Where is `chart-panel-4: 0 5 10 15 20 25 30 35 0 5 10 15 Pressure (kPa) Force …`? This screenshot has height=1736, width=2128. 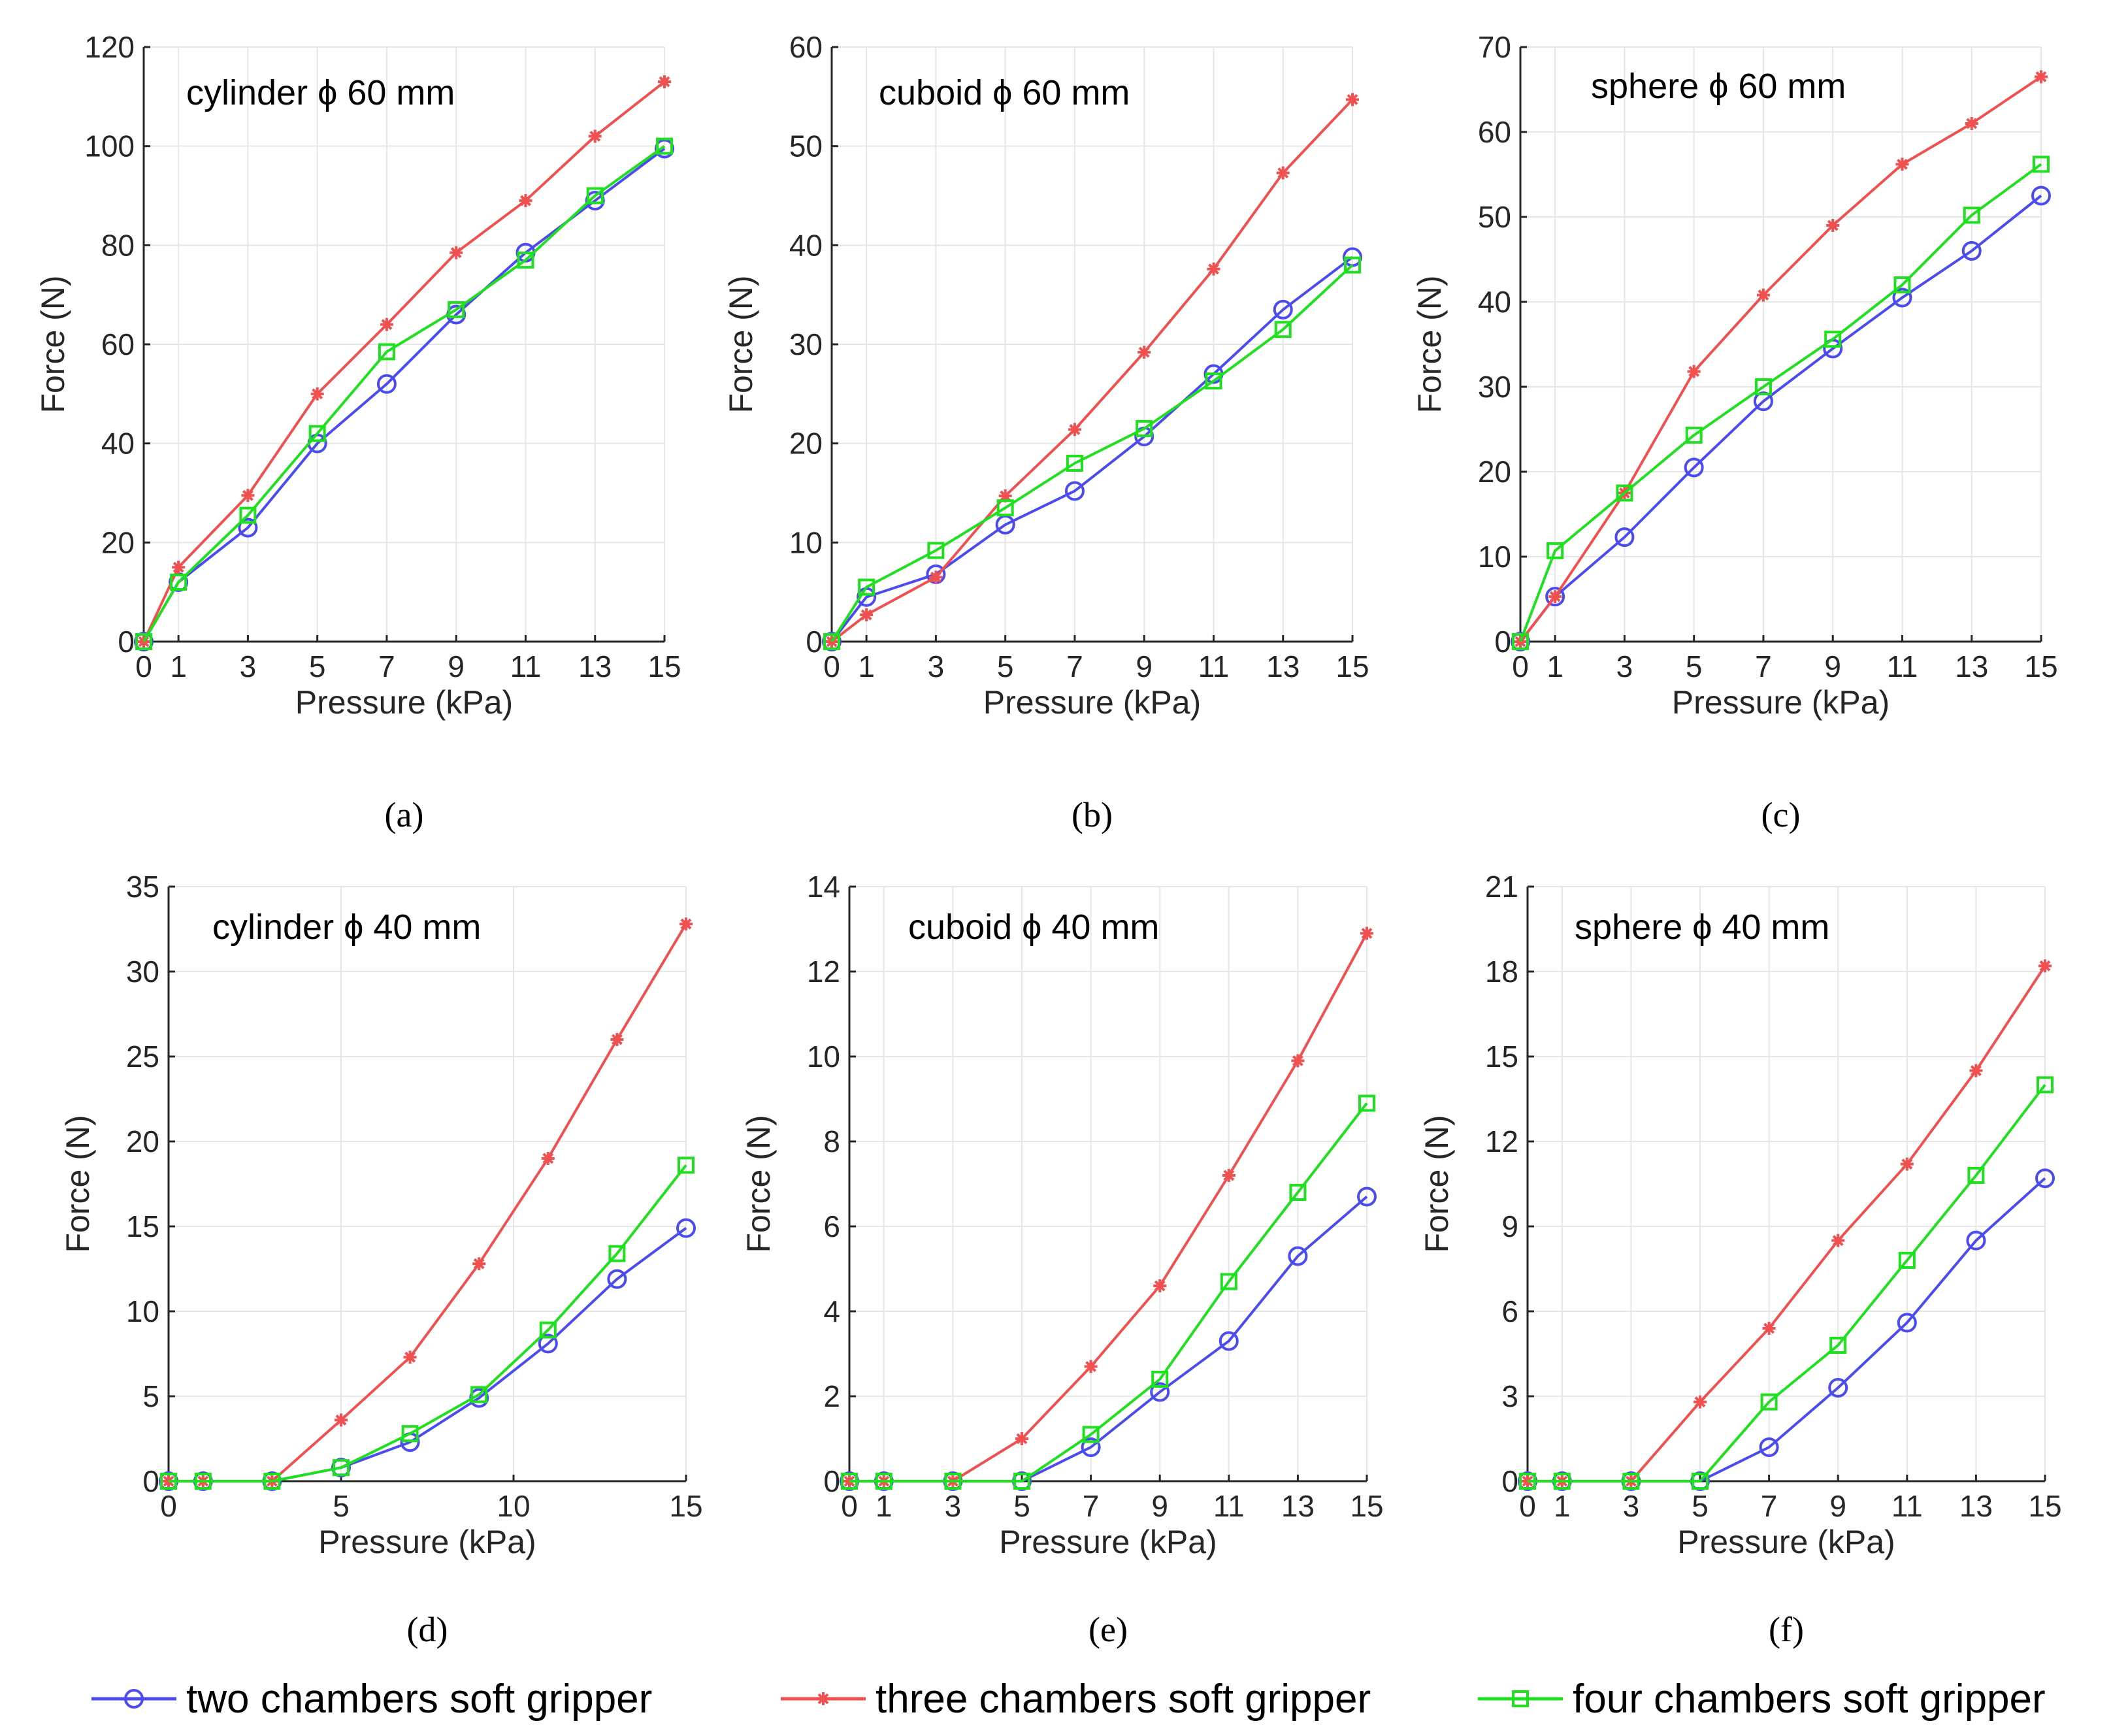
chart-panel-4: 0 5 10 15 20 25 30 35 0 5 10 15 Pressure (kPa) Force … is located at coordinates (381, 1259).